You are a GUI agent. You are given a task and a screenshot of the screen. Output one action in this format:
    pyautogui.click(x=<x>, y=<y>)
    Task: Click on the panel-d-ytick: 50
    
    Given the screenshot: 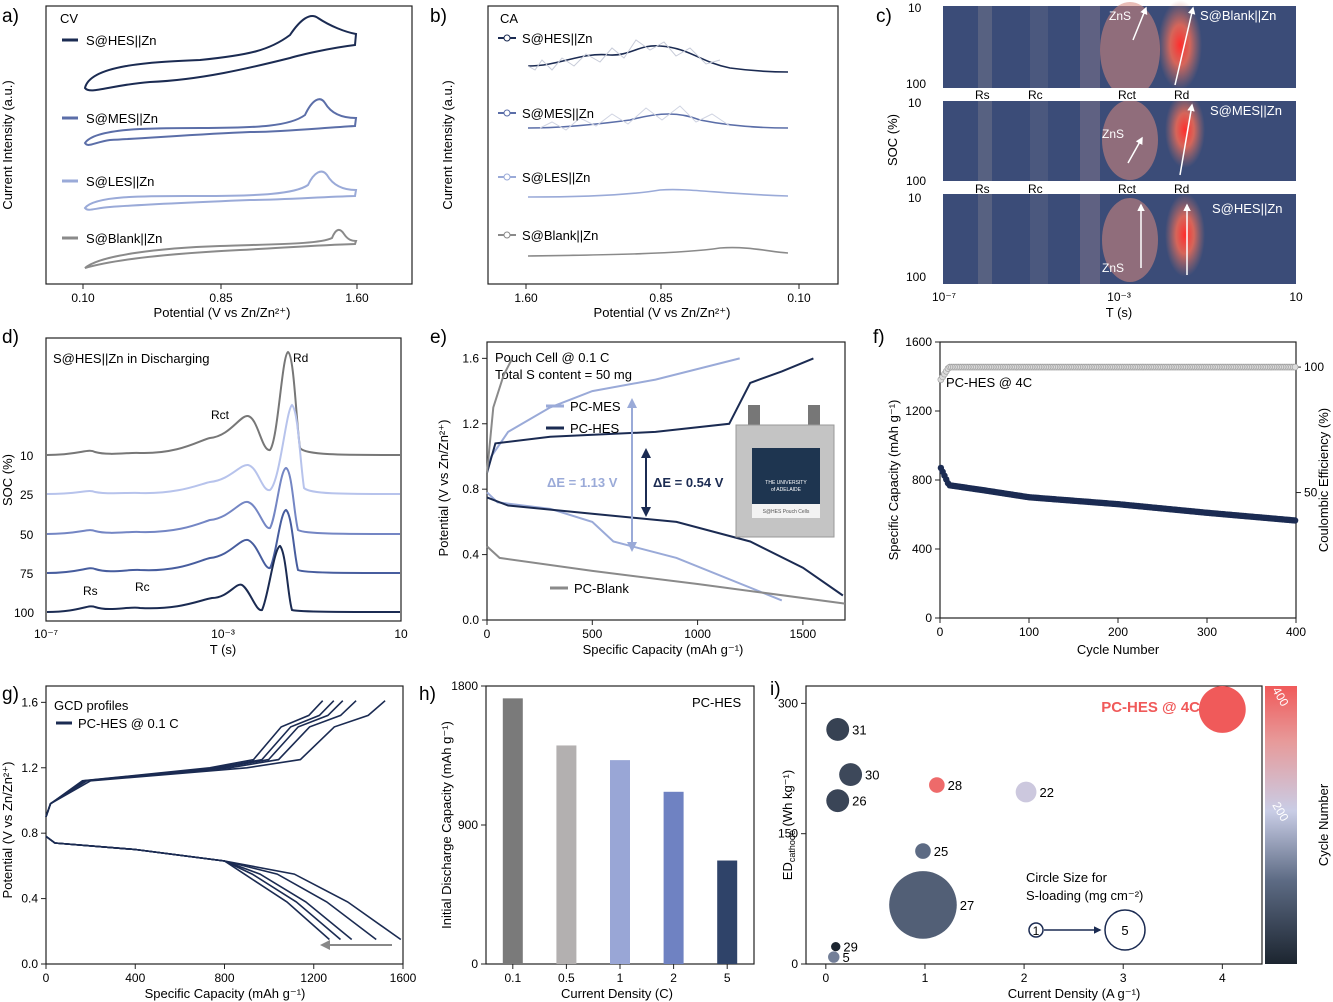 What is the action you would take?
    pyautogui.click(x=27, y=535)
    